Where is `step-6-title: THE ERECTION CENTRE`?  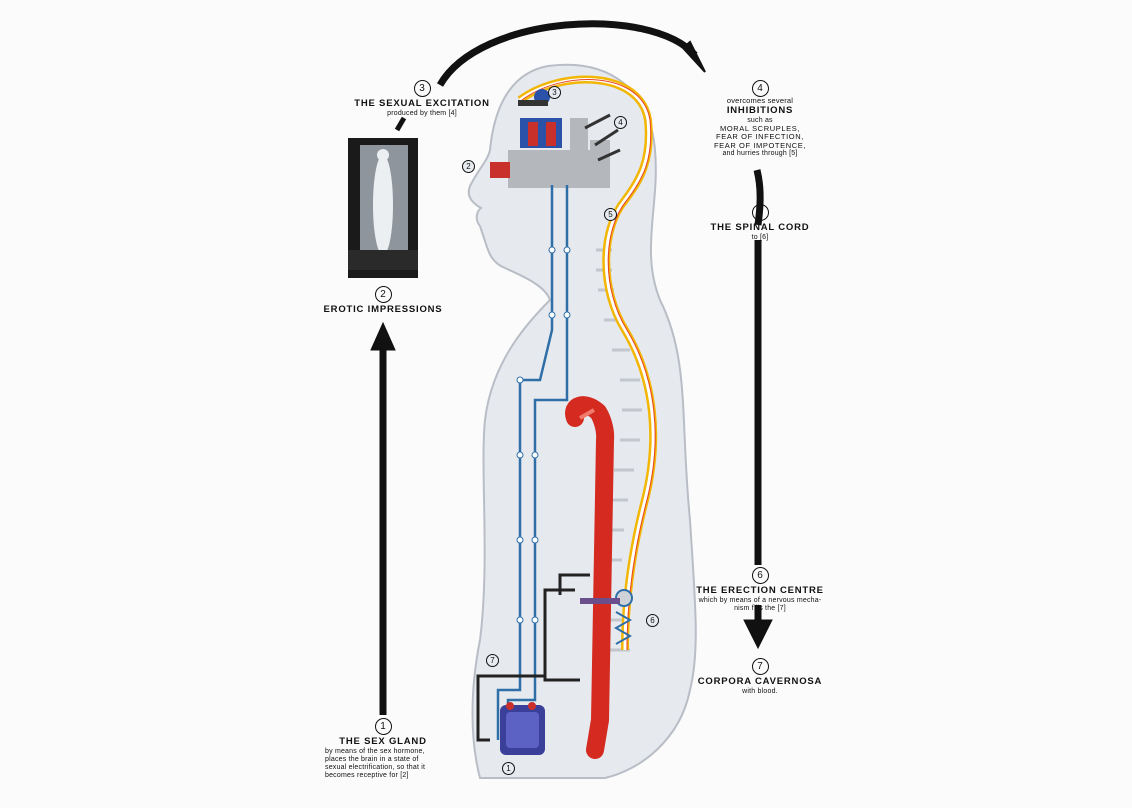 step-6-title: THE ERECTION CENTRE is located at coordinates (760, 590).